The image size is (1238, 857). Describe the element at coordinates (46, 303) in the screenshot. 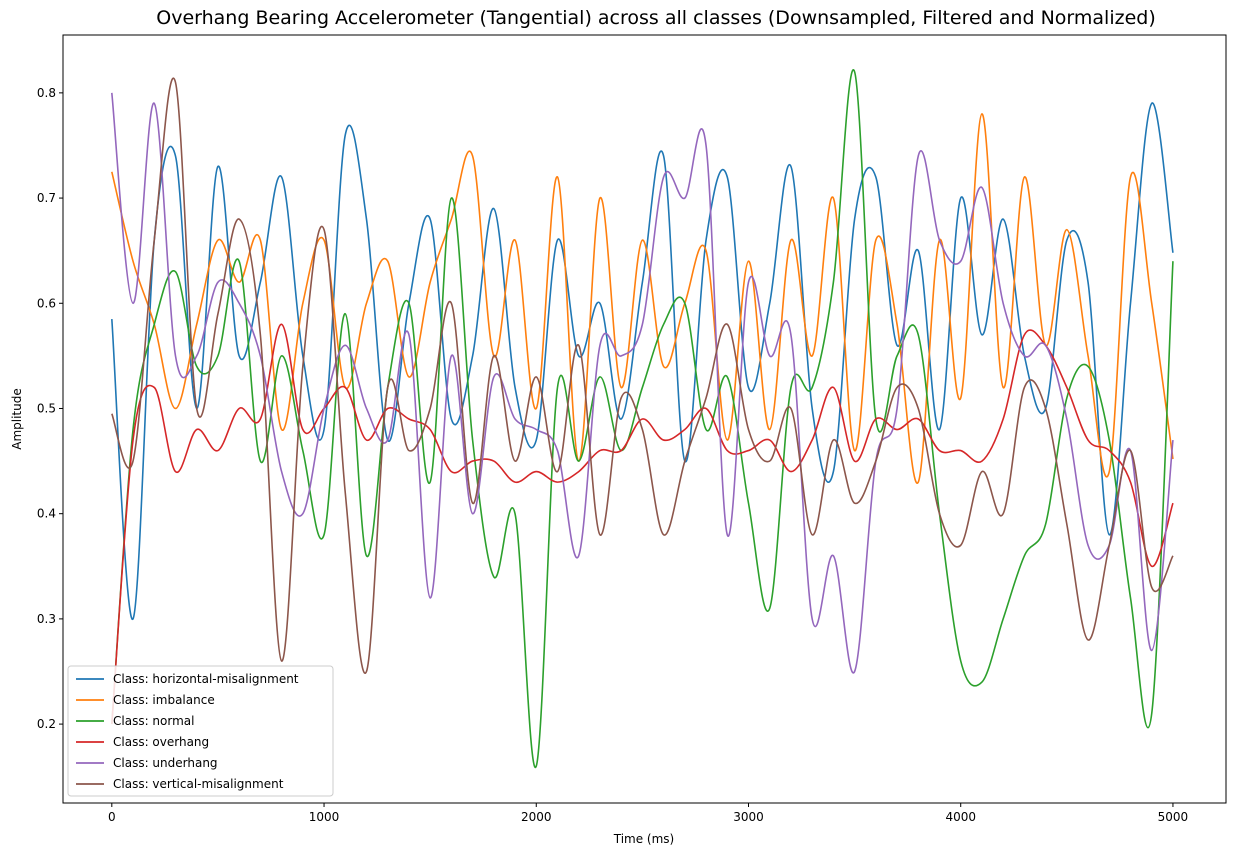

I see `y-tick-label: 0.6` at that location.